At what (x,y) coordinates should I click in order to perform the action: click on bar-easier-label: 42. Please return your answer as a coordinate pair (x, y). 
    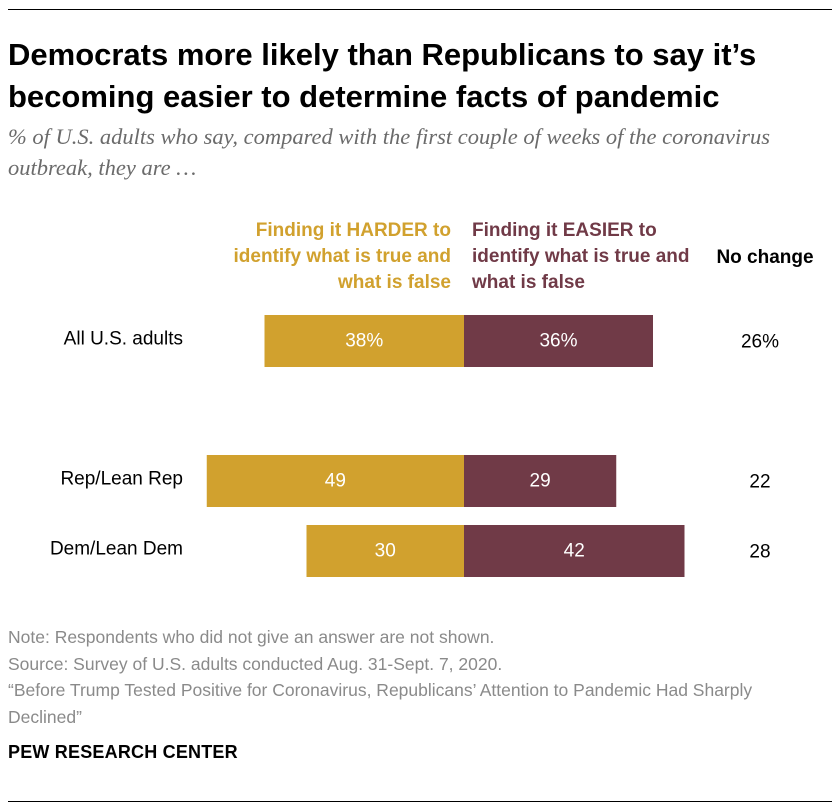
    Looking at the image, I should click on (574, 551).